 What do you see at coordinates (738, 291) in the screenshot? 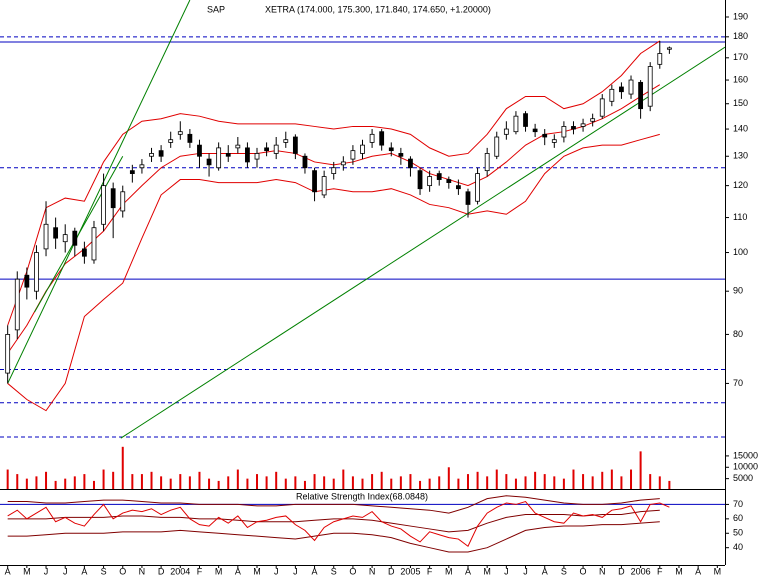
I see `y-tick-label: 90` at bounding box center [738, 291].